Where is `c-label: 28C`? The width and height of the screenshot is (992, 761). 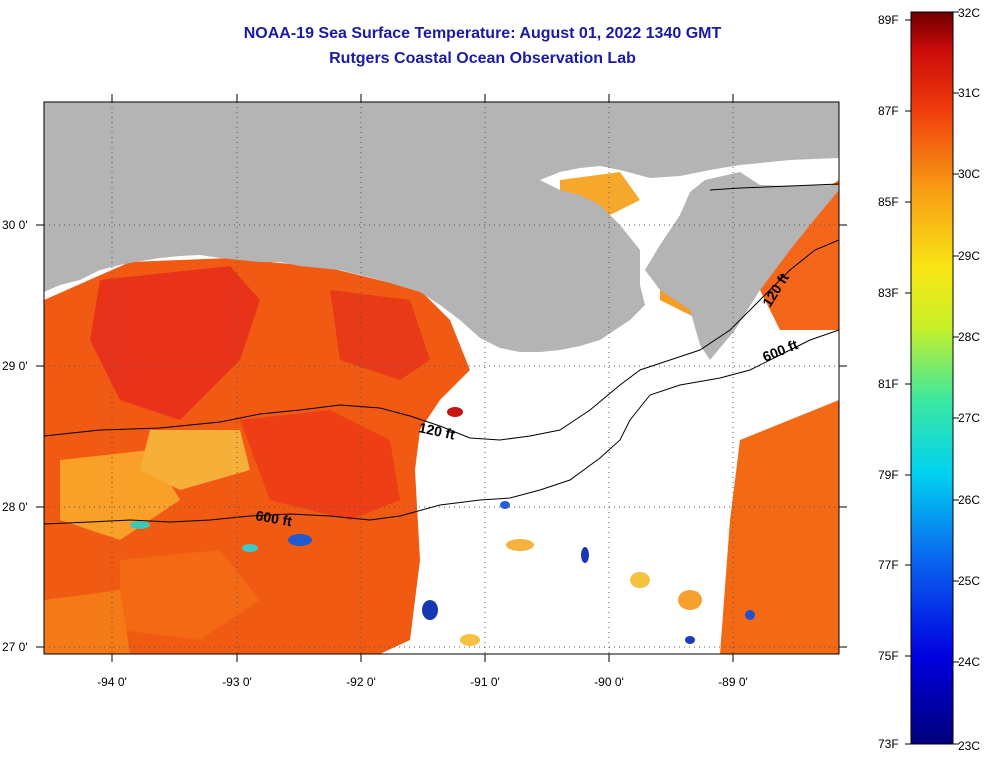
c-label: 28C is located at coordinates (969, 337).